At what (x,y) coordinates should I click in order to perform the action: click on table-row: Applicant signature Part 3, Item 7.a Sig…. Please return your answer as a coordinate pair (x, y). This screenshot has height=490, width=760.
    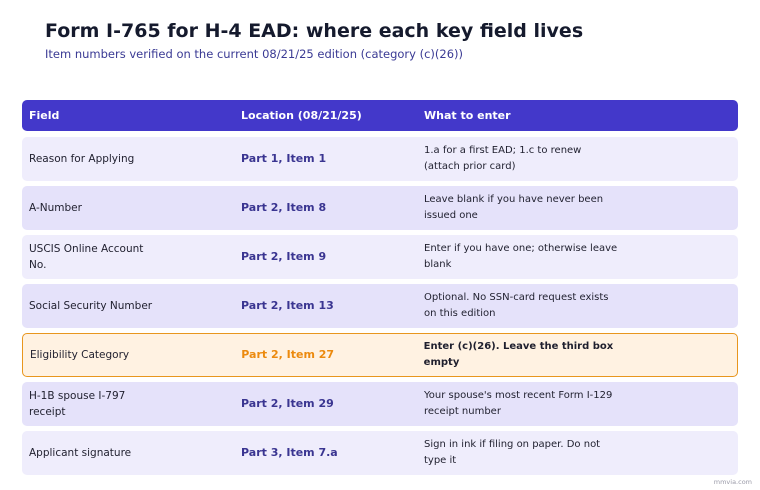
    Looking at the image, I should click on (380, 453).